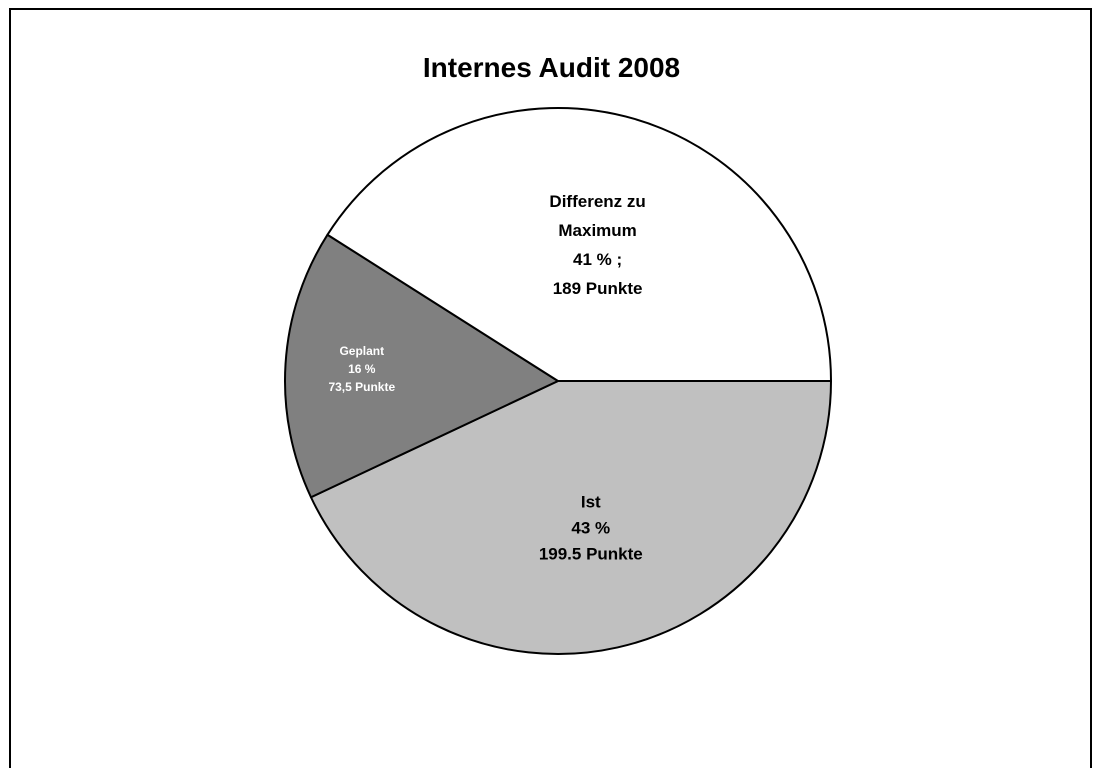  What do you see at coordinates (597, 259) in the screenshot?
I see `slice-label-line: 41 % ;` at bounding box center [597, 259].